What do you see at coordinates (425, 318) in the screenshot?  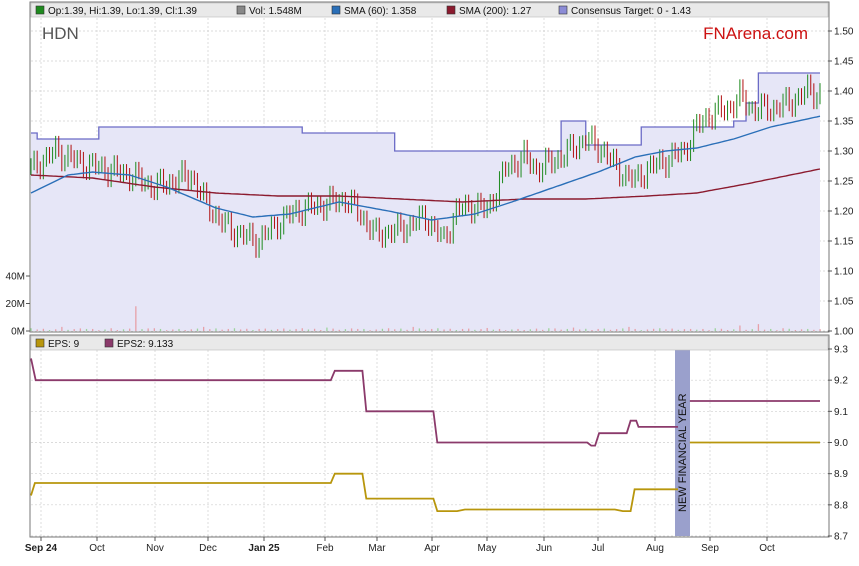 I see `volume-bars` at bounding box center [425, 318].